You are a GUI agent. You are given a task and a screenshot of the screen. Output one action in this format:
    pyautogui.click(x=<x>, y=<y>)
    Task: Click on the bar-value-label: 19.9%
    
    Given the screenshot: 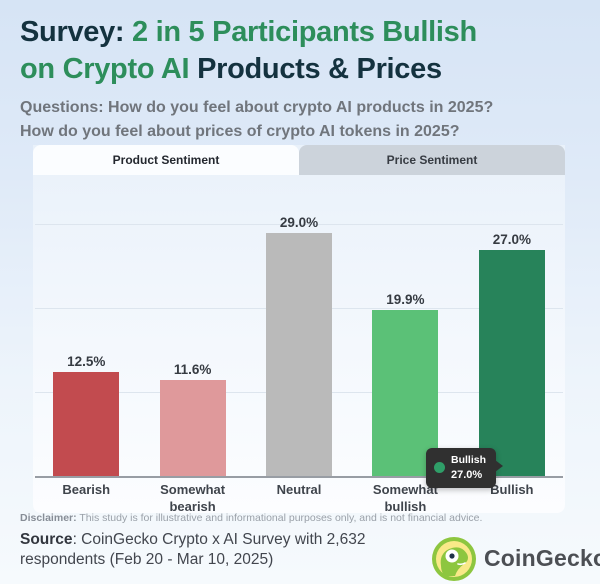 What is the action you would take?
    pyautogui.click(x=405, y=299)
    